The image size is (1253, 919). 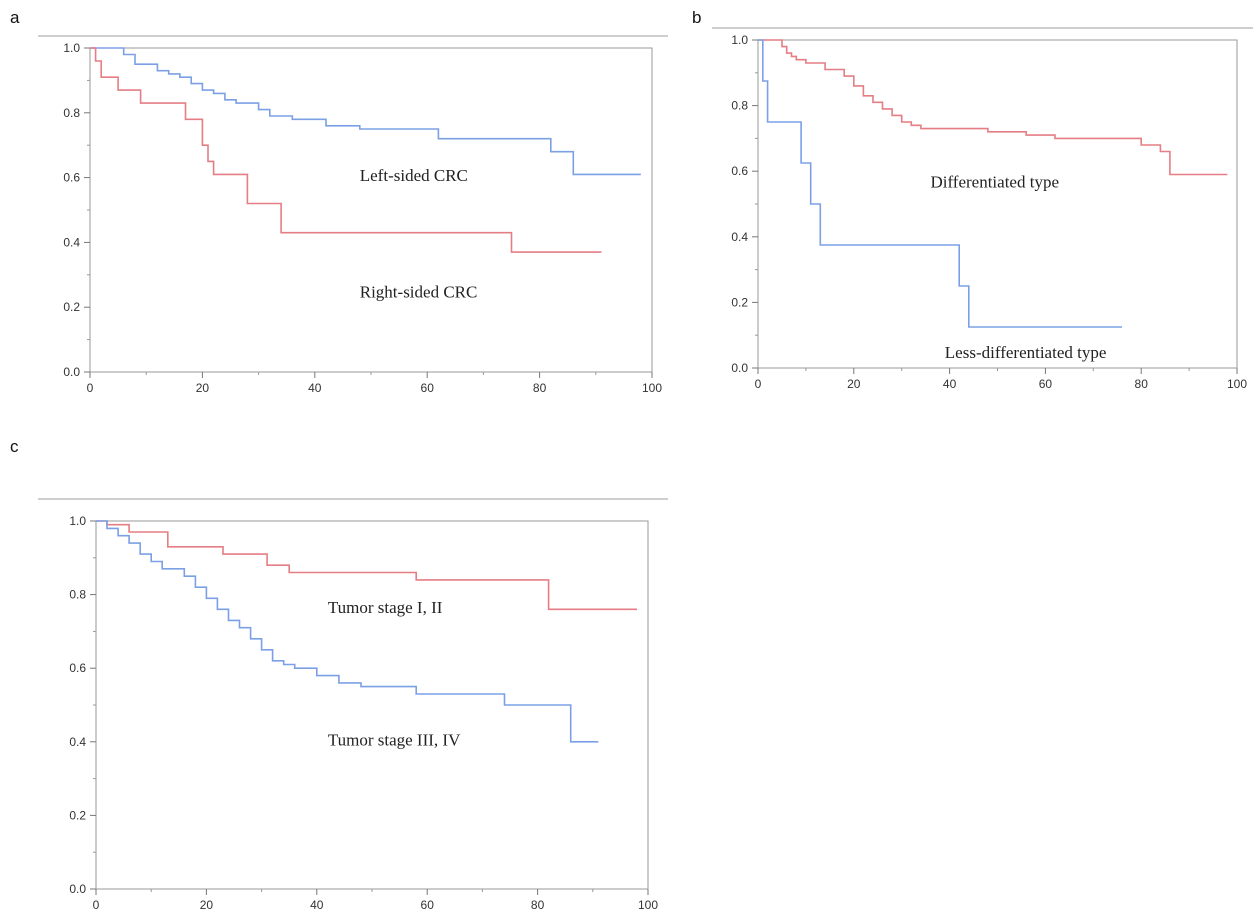 I want to click on curve-annotation: Tumor stage III, IV, so click(x=394, y=739).